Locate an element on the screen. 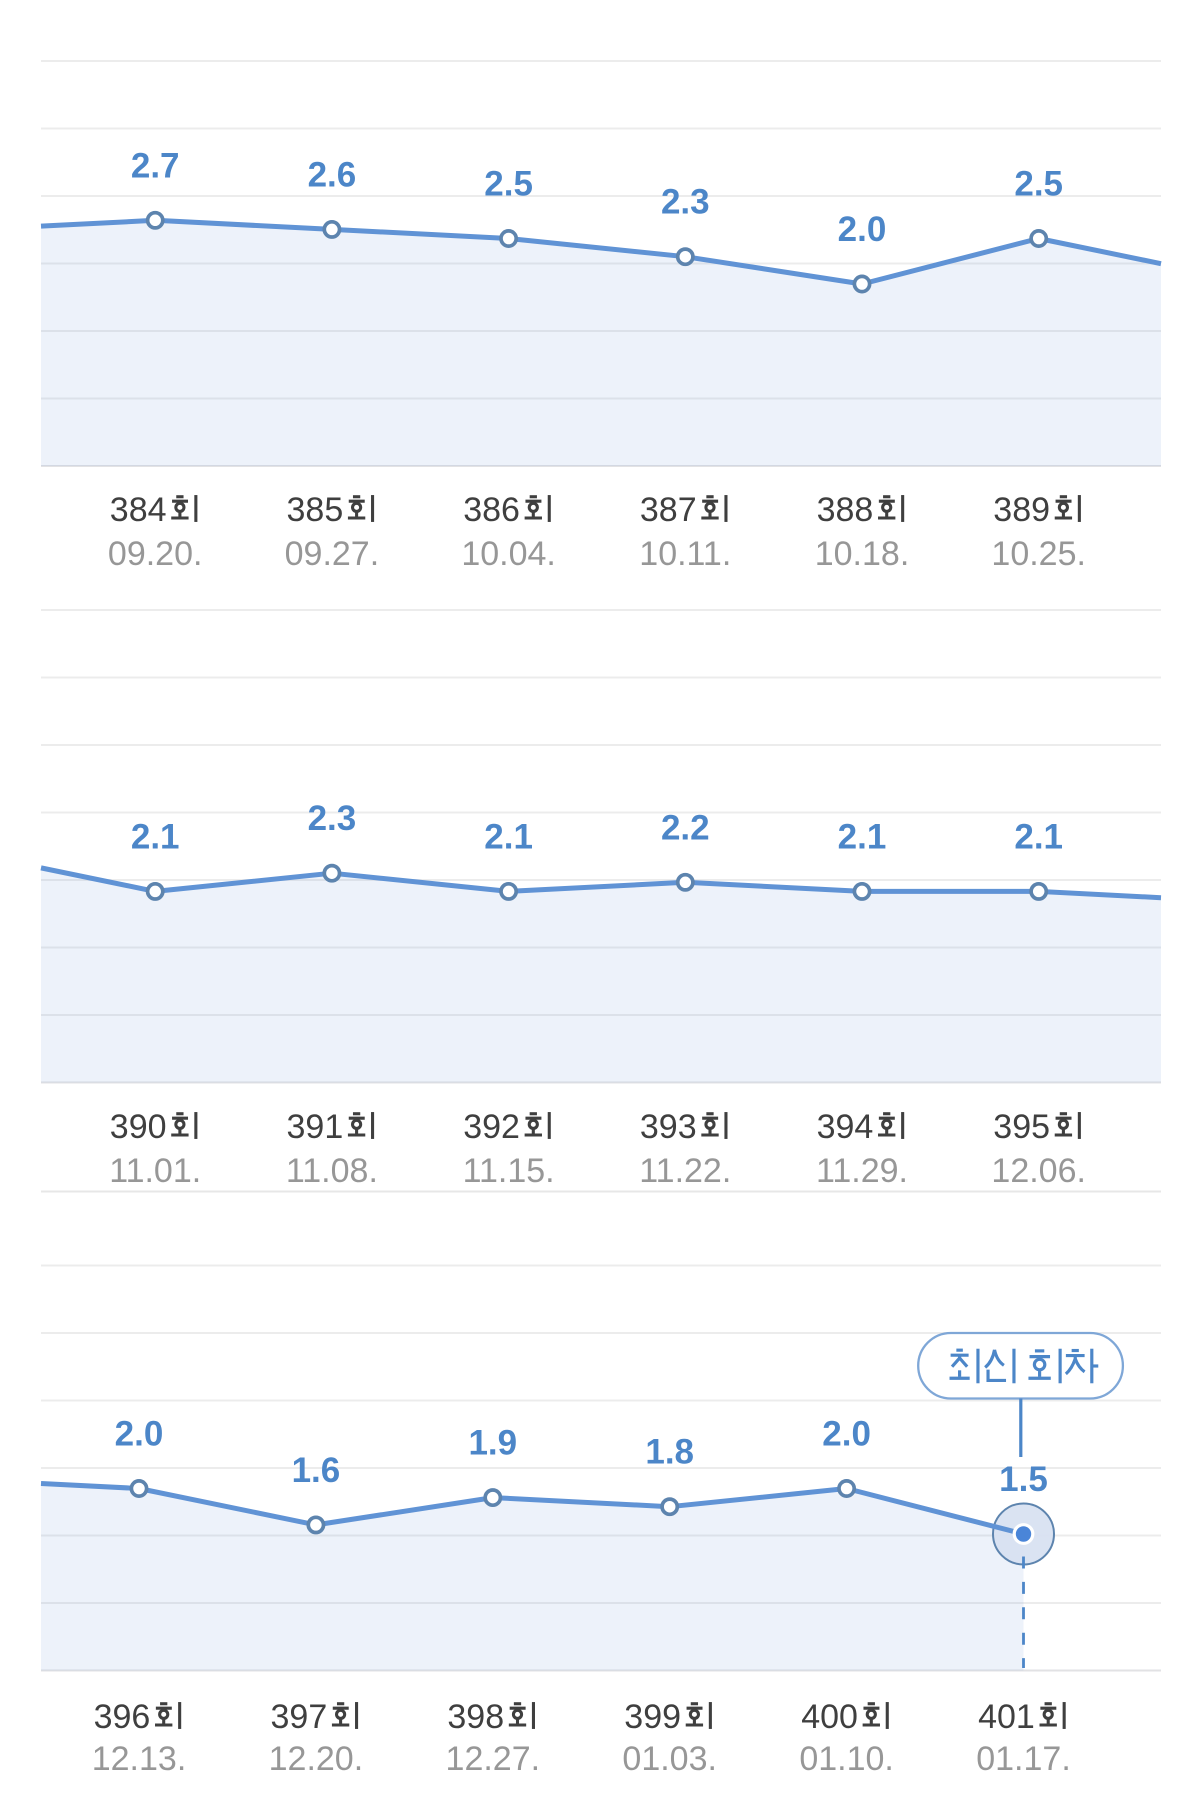 The height and width of the screenshot is (1800, 1200). svg-text: 10.11. is located at coordinates (685, 554).